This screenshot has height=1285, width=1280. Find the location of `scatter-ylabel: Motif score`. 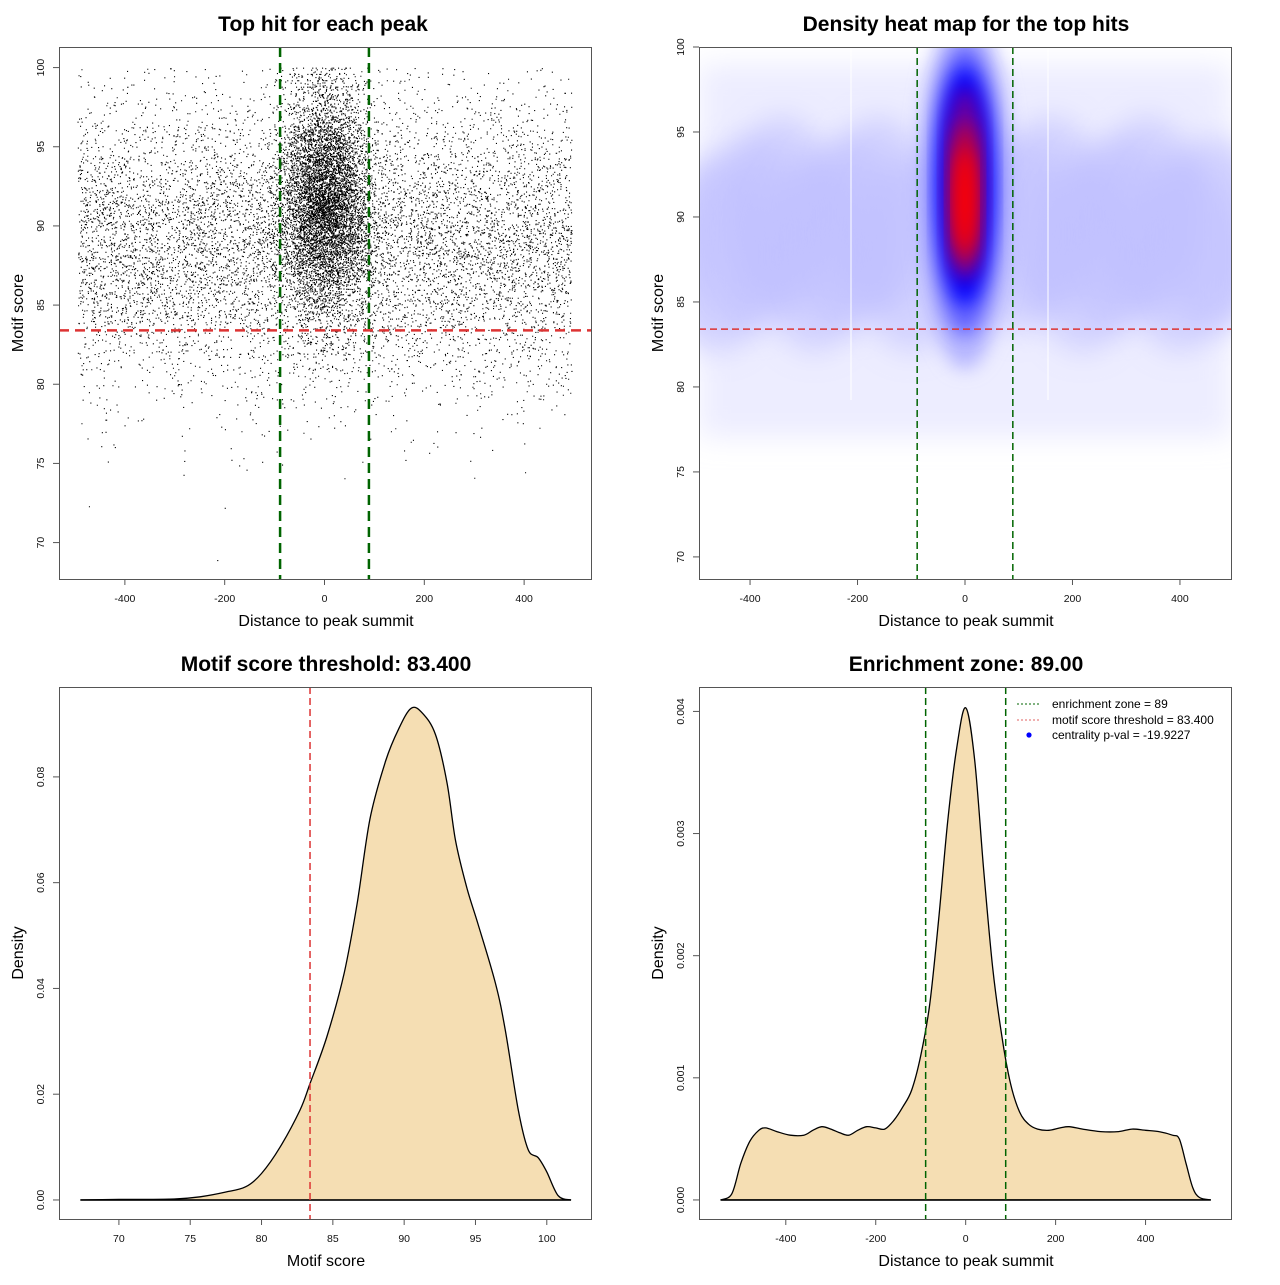

scatter-ylabel: Motif score is located at coordinates (18, 313).